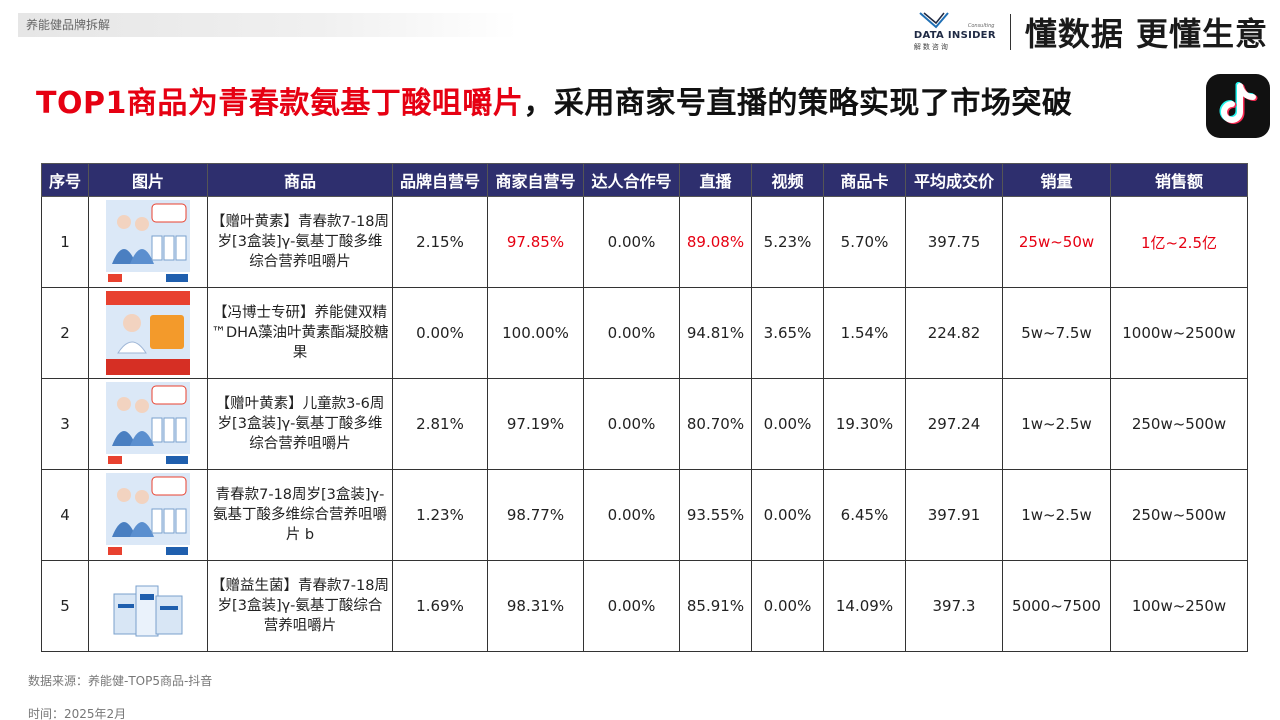 The height and width of the screenshot is (720, 1280). What do you see at coordinates (631, 180) in the screenshot?
I see `col-header-influencer: 达人合作号` at bounding box center [631, 180].